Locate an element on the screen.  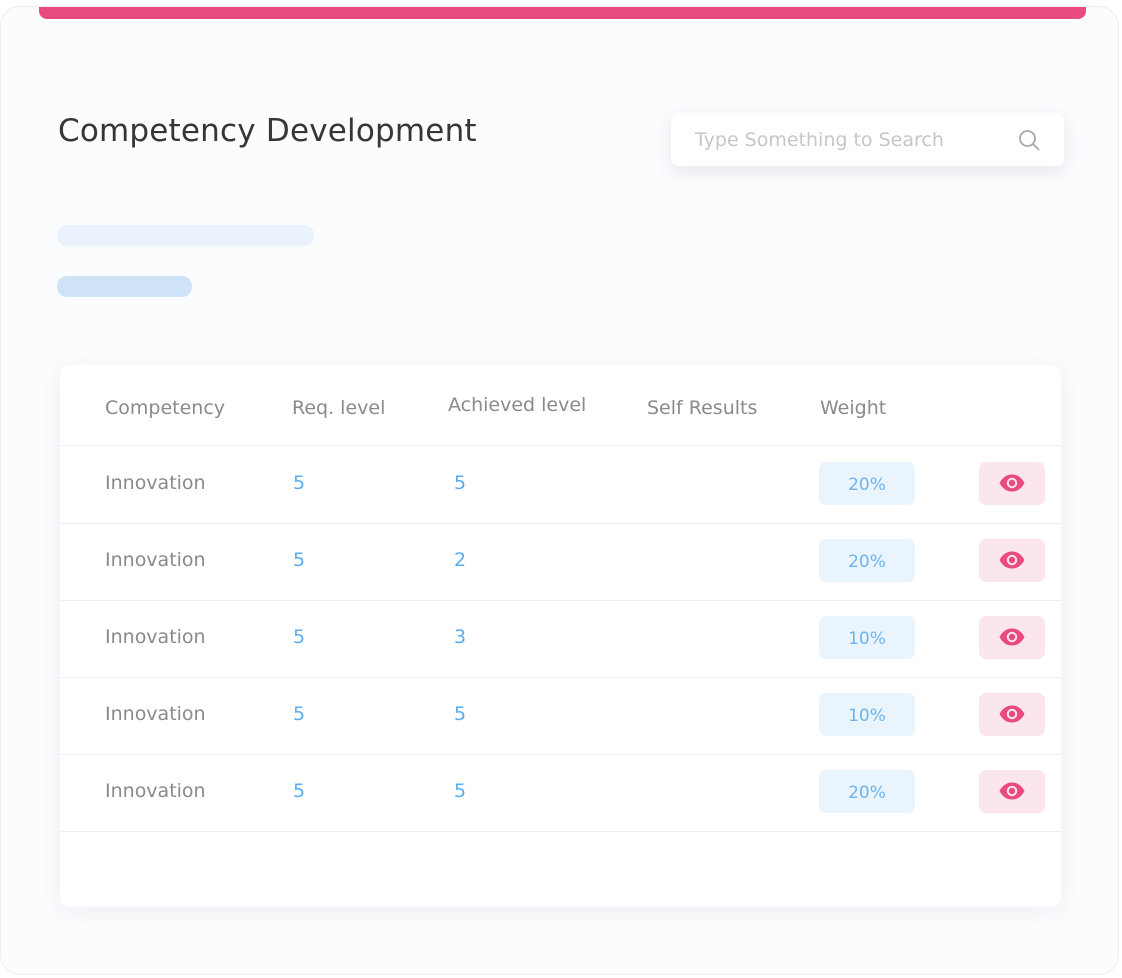
page-title: Competency Development is located at coordinates (267, 131).